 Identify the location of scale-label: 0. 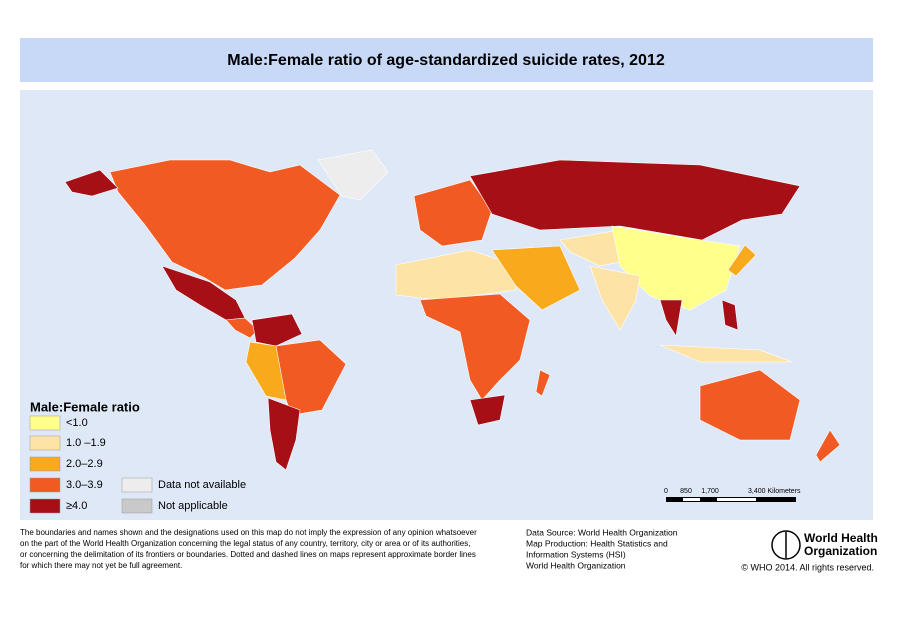
(666, 491).